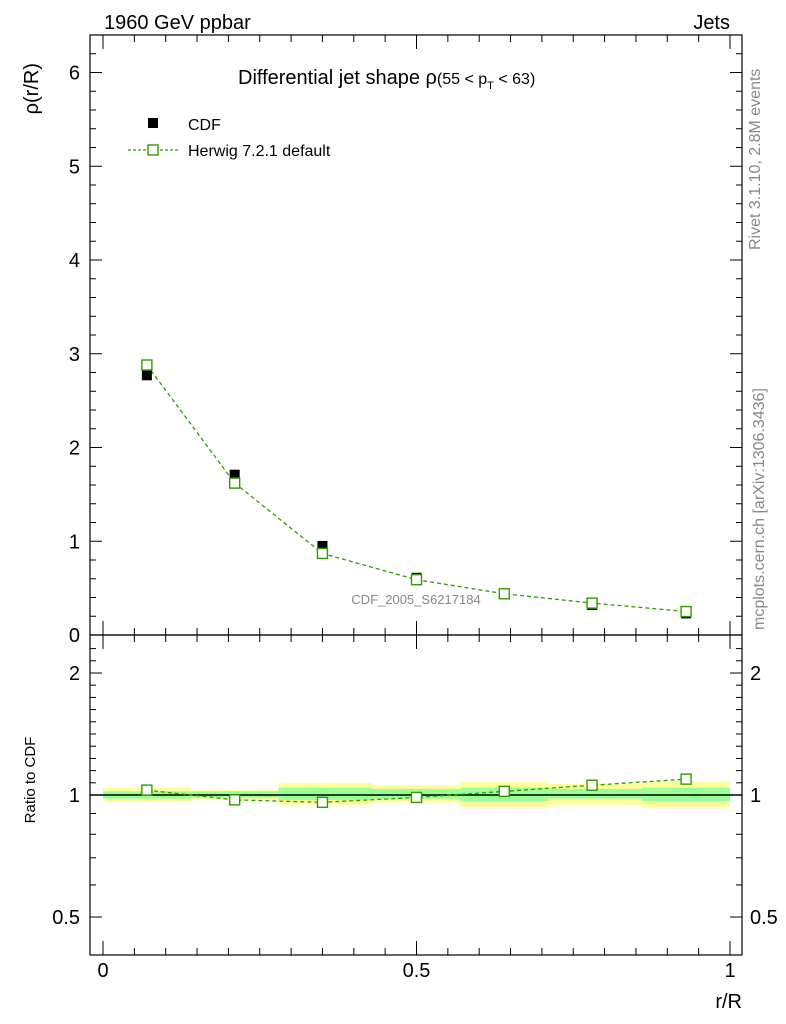 This screenshot has width=786, height=1024. What do you see at coordinates (74, 355) in the screenshot?
I see `main-y-tick-label: 3` at bounding box center [74, 355].